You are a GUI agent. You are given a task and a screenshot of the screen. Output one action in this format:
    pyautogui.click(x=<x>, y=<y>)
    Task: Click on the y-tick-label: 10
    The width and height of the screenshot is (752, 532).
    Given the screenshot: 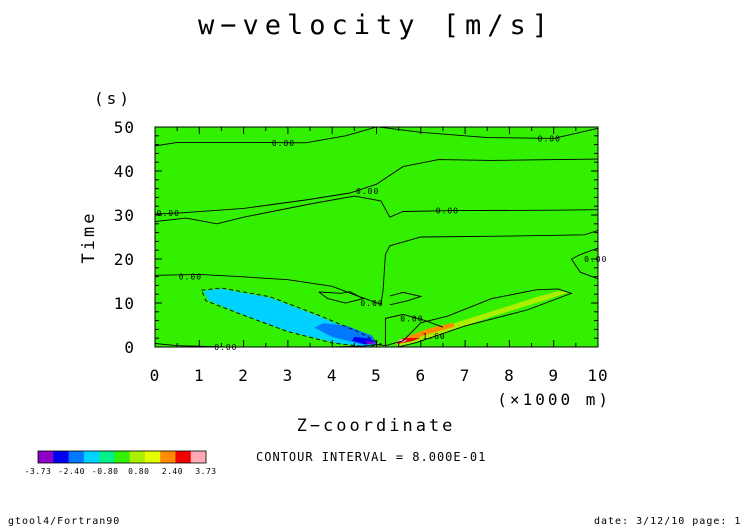 What is the action you would take?
    pyautogui.click(x=124, y=303)
    